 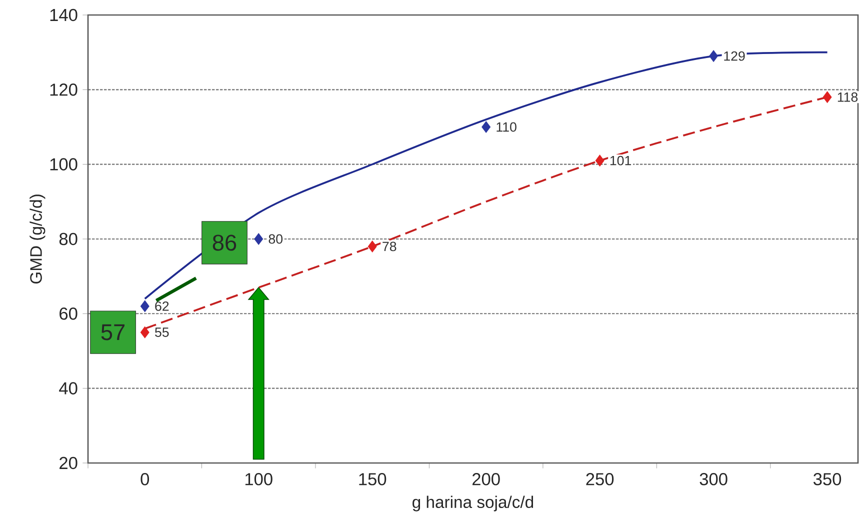 I want to click on y-axis-title: GMD (g/c/d), so click(x=38, y=239).